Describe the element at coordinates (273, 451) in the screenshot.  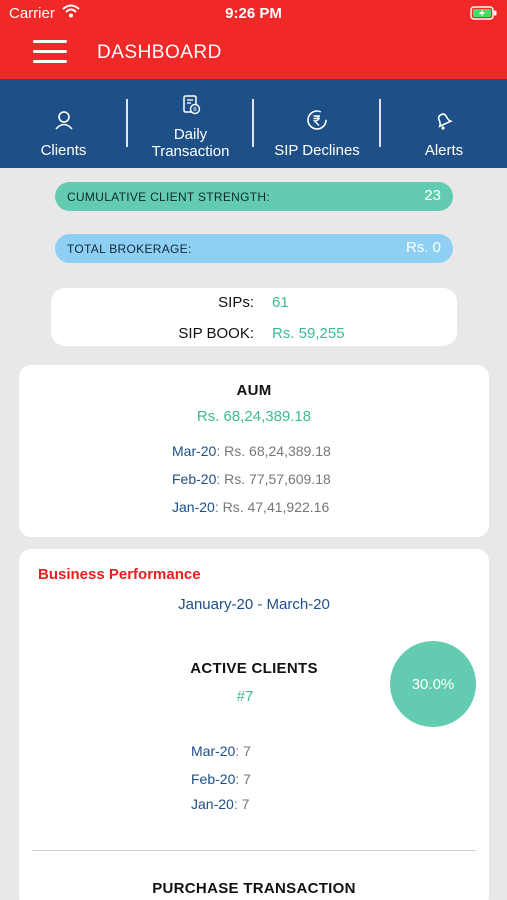
I see `aum-month-value: : Rs. 68,24,389.18` at that location.